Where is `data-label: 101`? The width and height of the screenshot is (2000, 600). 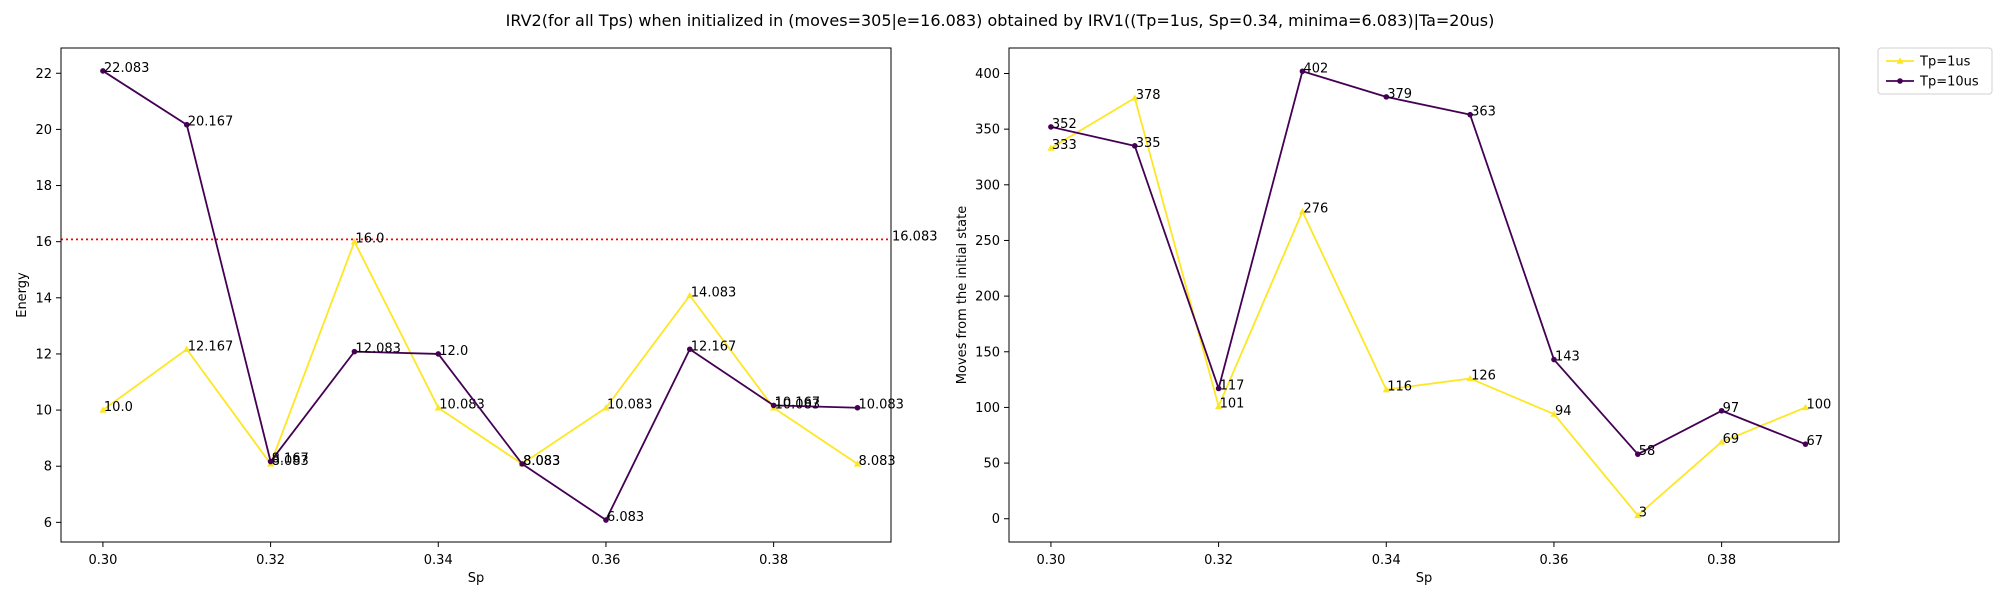
data-label: 101 is located at coordinates (1232, 403).